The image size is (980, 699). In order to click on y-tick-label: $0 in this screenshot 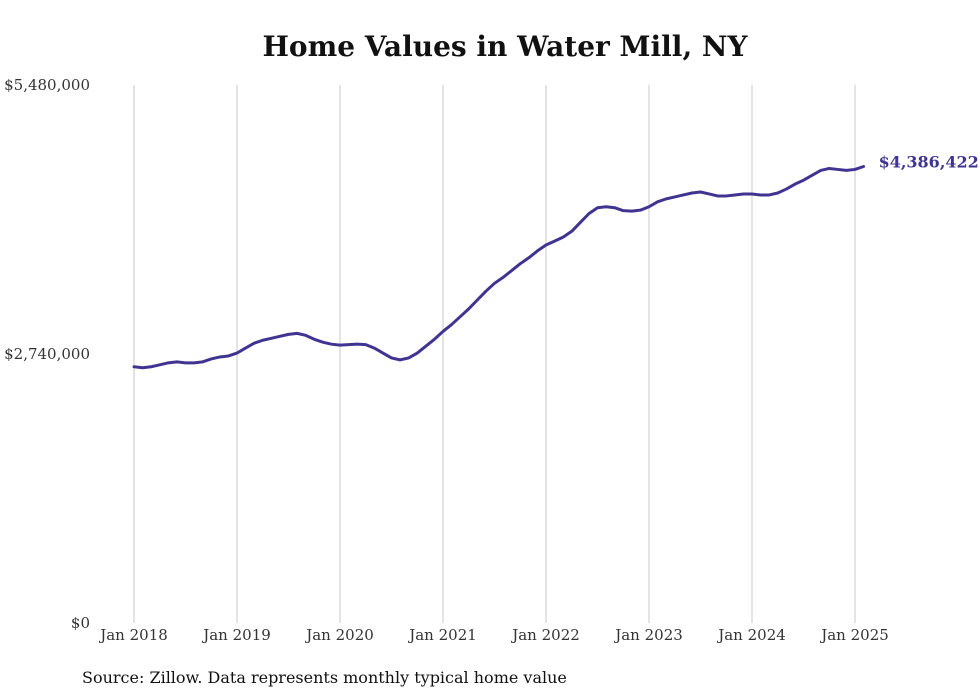, I will do `click(80, 623)`.